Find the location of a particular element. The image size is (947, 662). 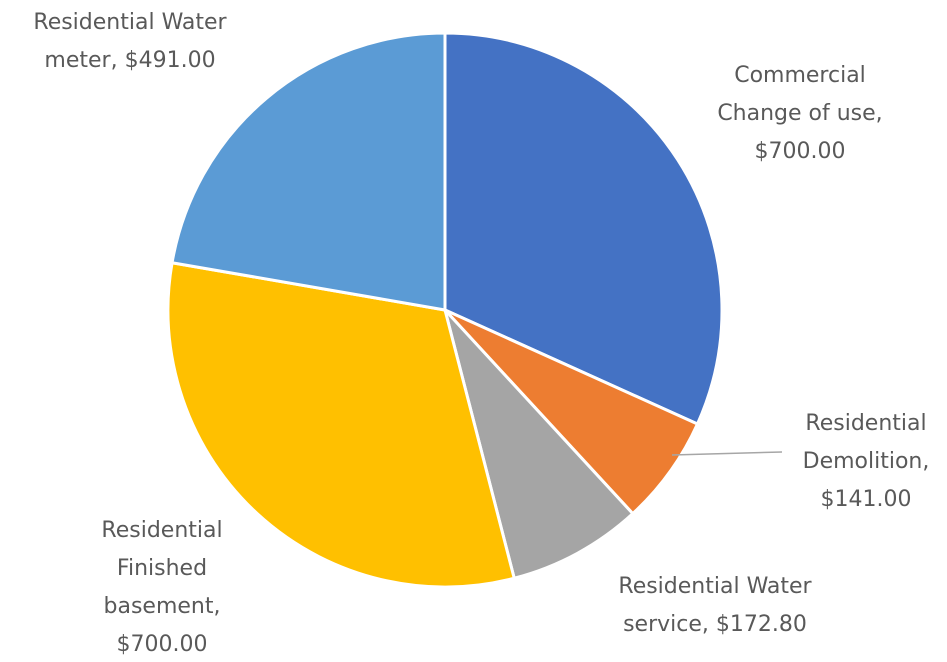

slice-category: Commercial Change of use, is located at coordinates (800, 94).